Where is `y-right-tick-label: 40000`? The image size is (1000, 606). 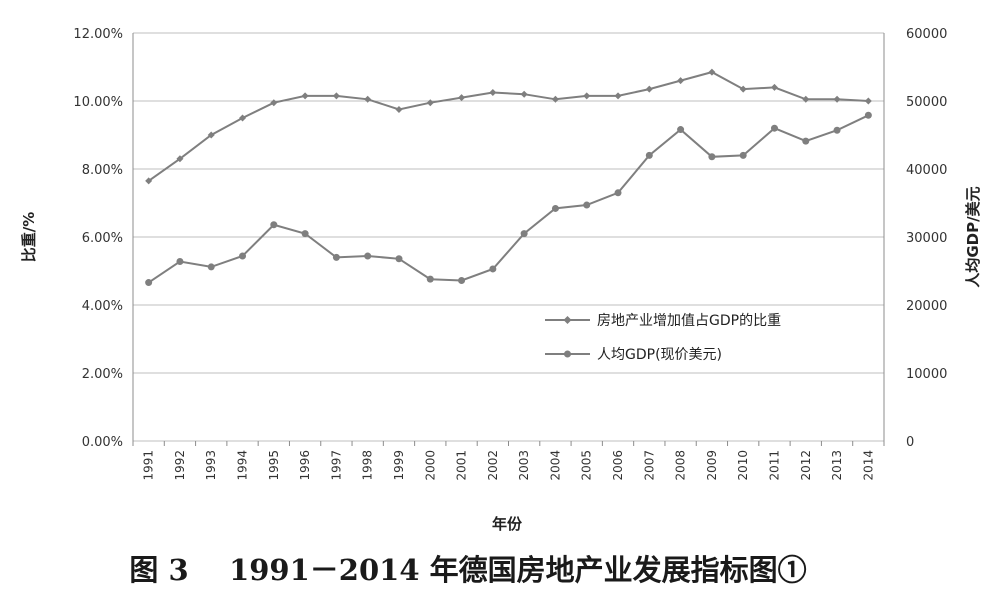 y-right-tick-label: 40000 is located at coordinates (926, 170).